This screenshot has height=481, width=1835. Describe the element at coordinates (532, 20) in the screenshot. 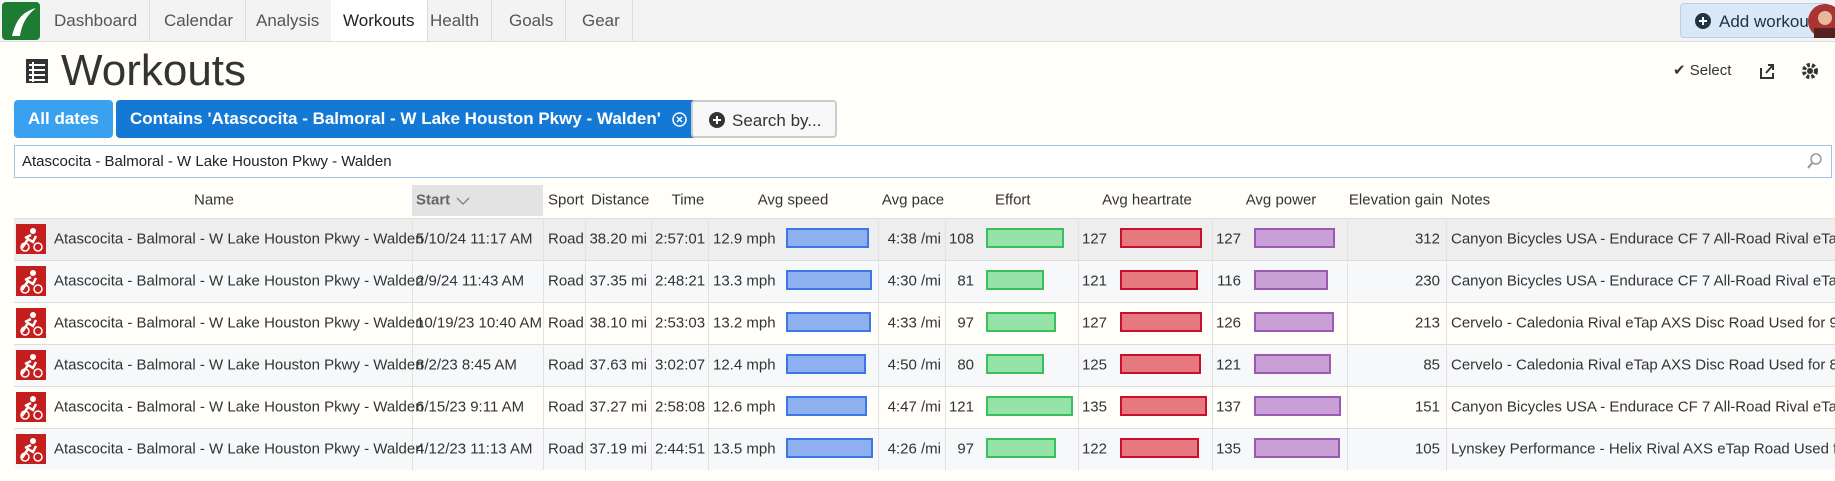

I see `nav-item: Goals` at that location.